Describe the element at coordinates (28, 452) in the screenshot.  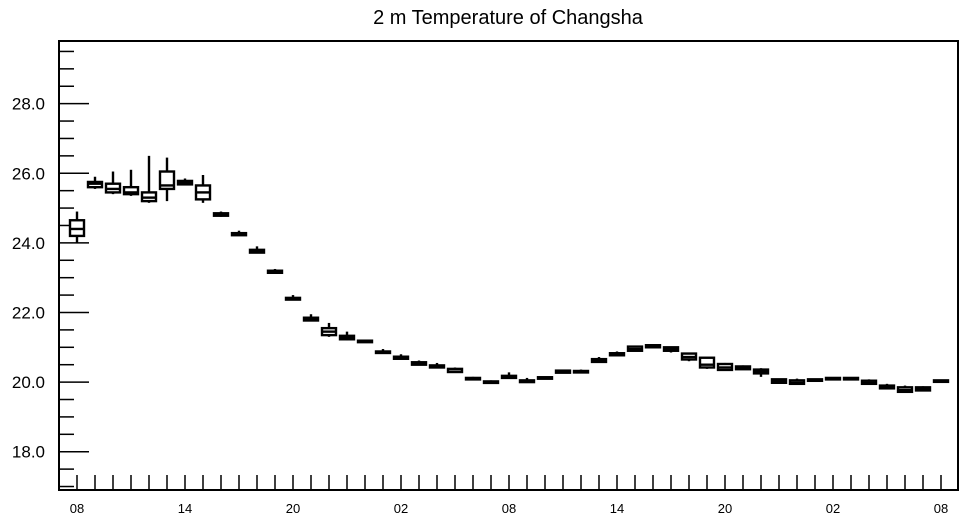
I see `y-tick-label: 18.0` at that location.